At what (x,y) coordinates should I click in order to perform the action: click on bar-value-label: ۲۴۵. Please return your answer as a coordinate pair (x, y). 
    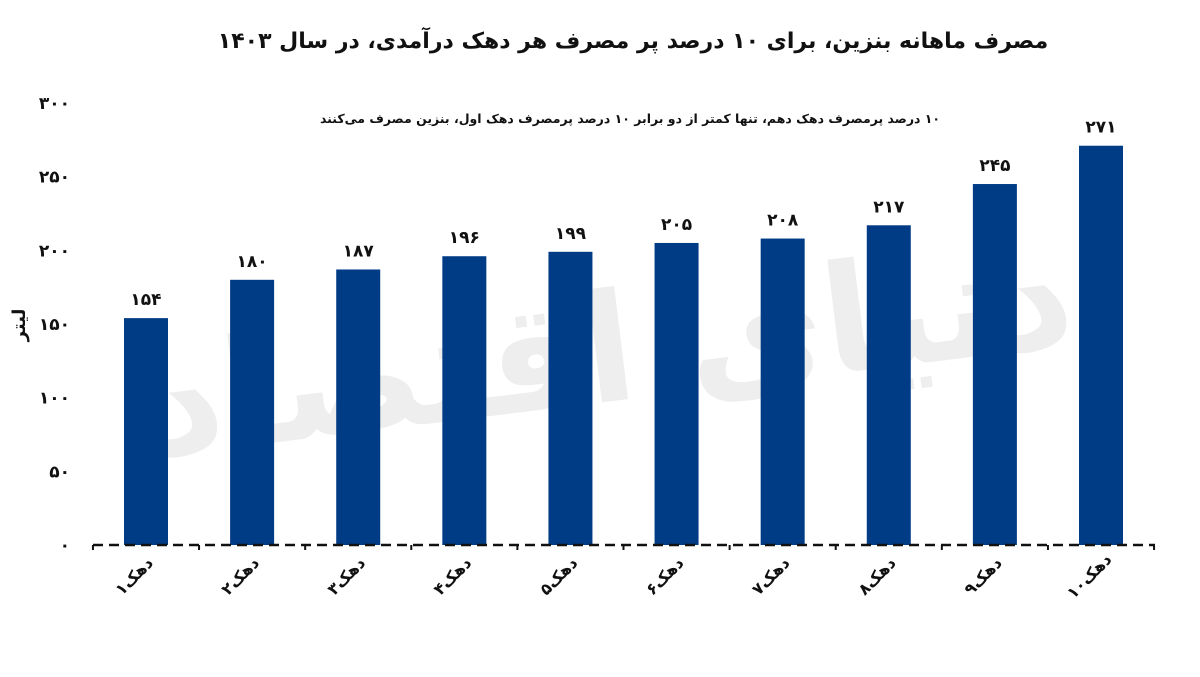
    Looking at the image, I should click on (994, 166).